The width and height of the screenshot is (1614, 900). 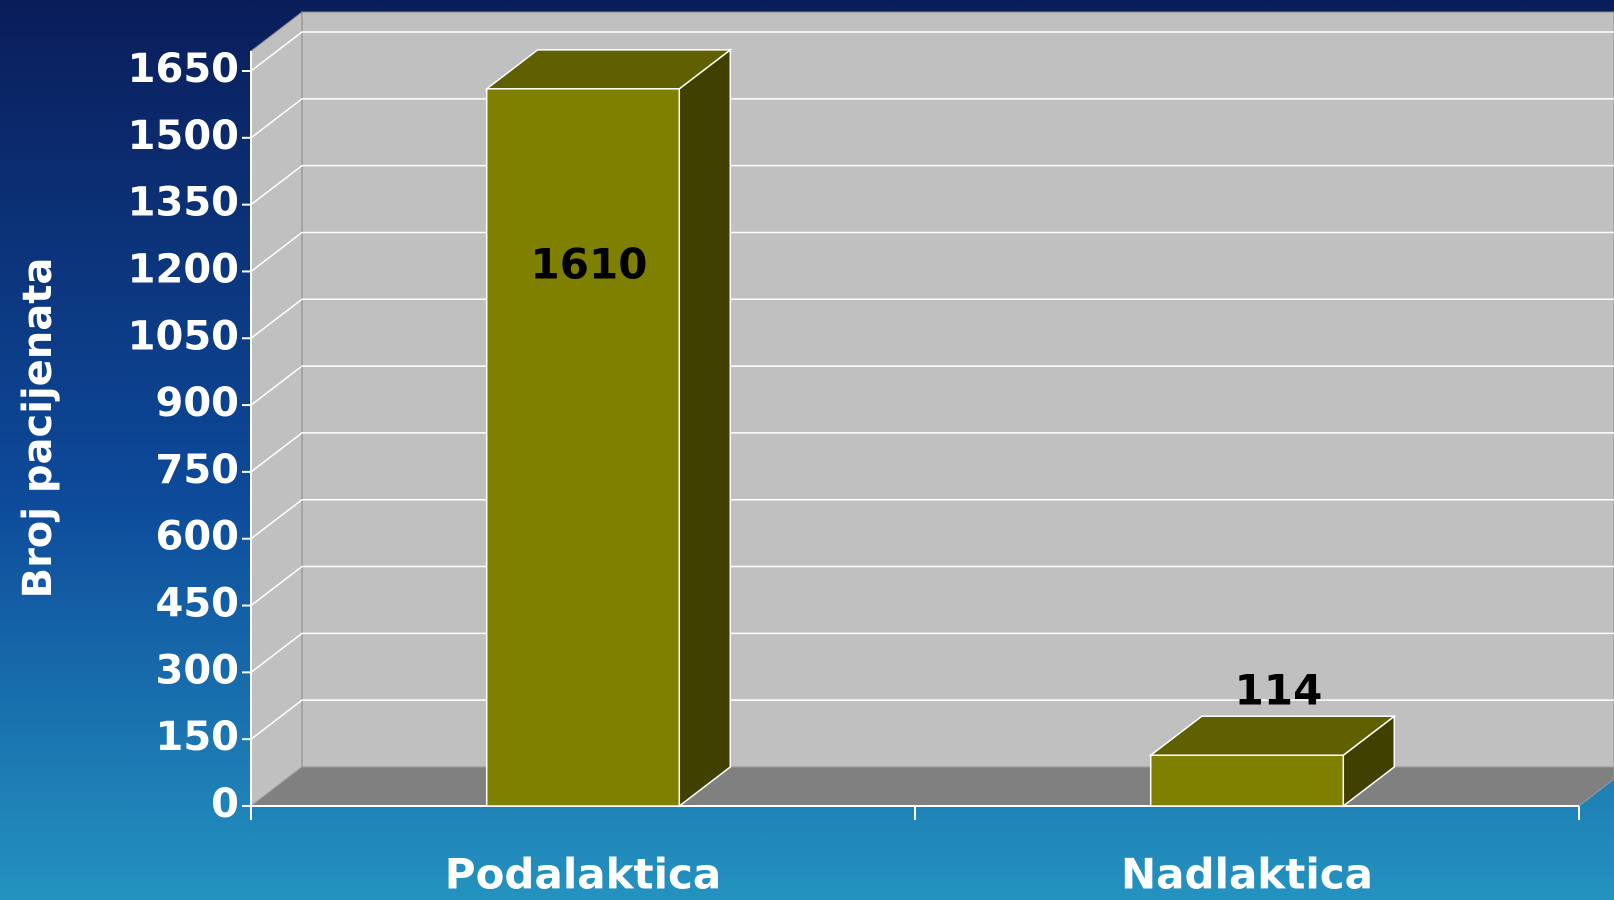 I want to click on x-tick-label: Nadlaktica, so click(x=1247, y=874).